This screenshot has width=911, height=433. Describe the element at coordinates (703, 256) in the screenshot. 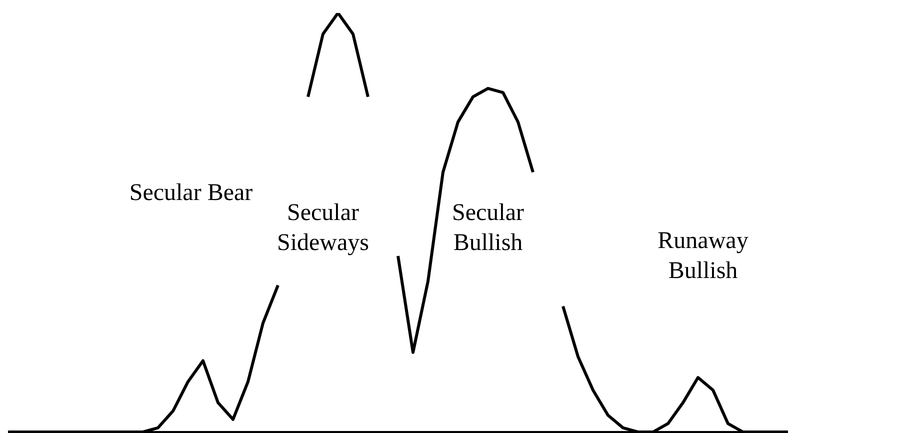

I see `annotation: Runaway Bullish` at that location.